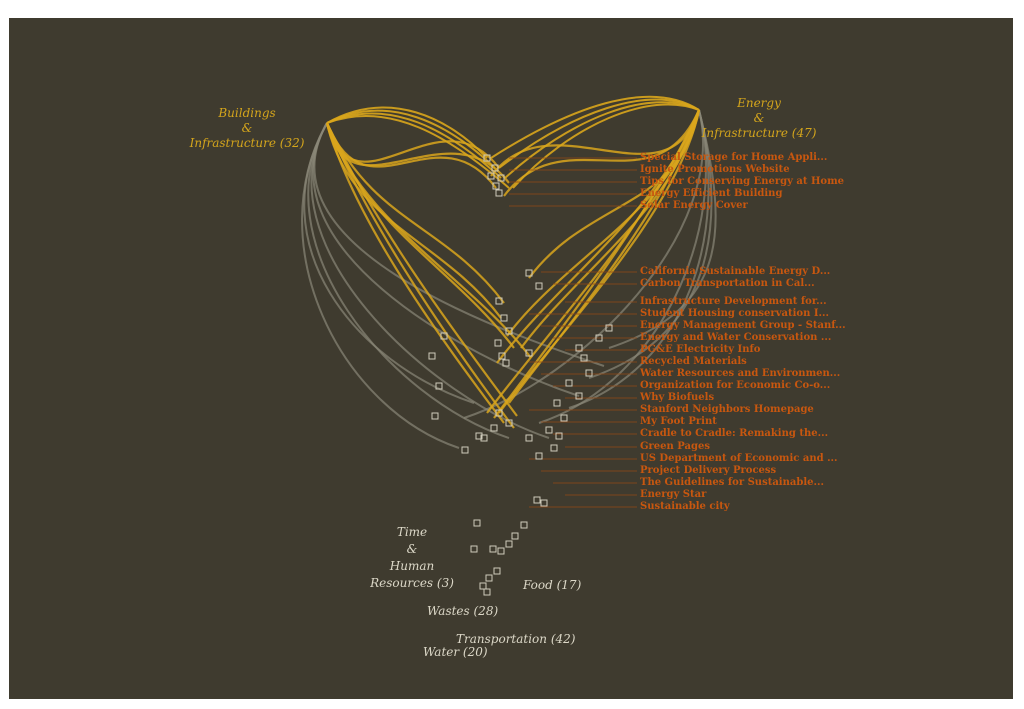 This screenshot has width=1024, height=709. I want to click on resource-item: Energy Efficient Building, so click(711, 193).